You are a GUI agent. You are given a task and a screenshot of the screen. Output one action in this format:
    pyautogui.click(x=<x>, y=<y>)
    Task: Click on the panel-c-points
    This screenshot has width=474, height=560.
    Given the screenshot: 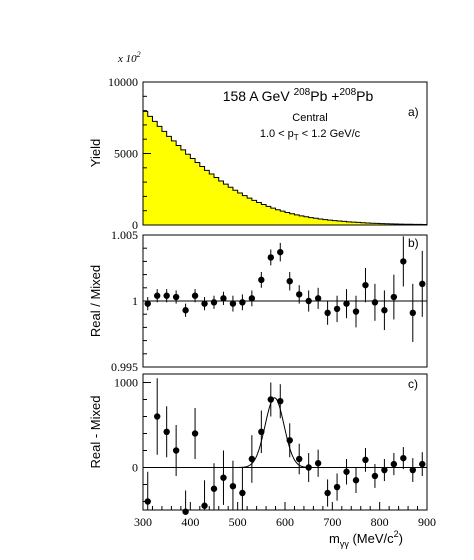 What is the action you would take?
    pyautogui.click(x=285, y=446)
    